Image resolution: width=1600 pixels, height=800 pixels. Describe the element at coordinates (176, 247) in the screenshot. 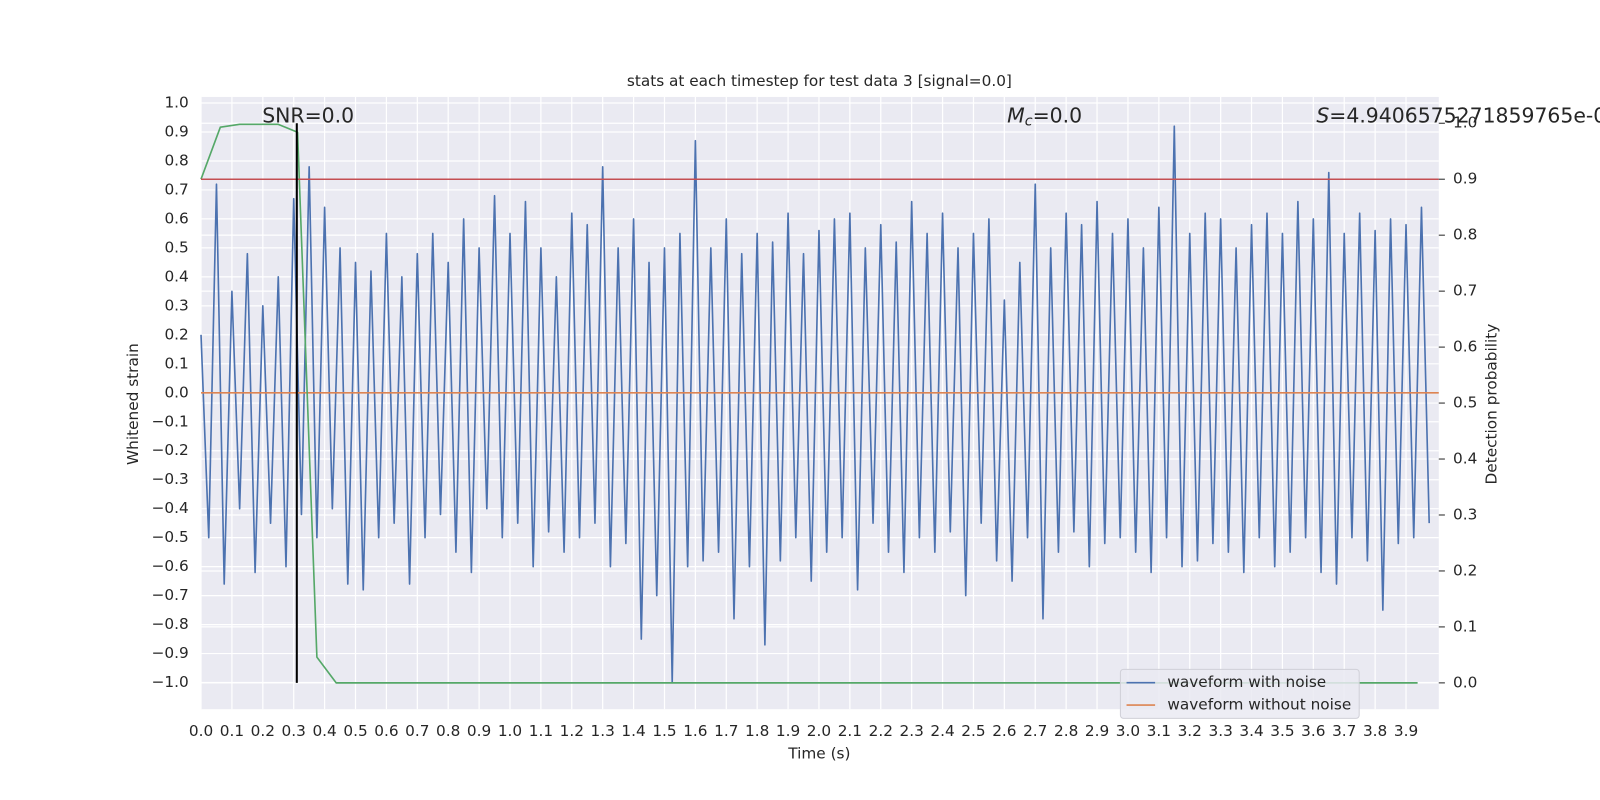

I see `y-tick-label: 0.5` at that location.